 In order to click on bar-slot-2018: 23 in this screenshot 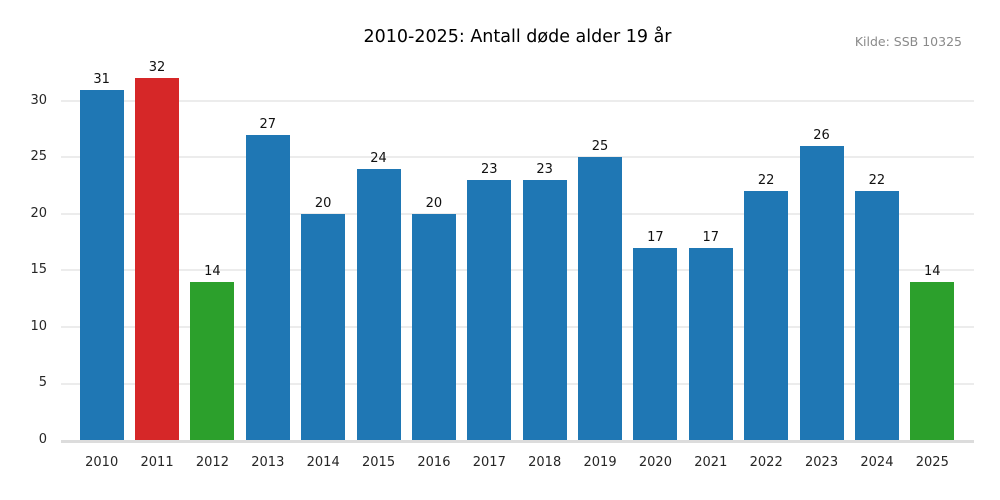, I will do `click(544, 250)`.